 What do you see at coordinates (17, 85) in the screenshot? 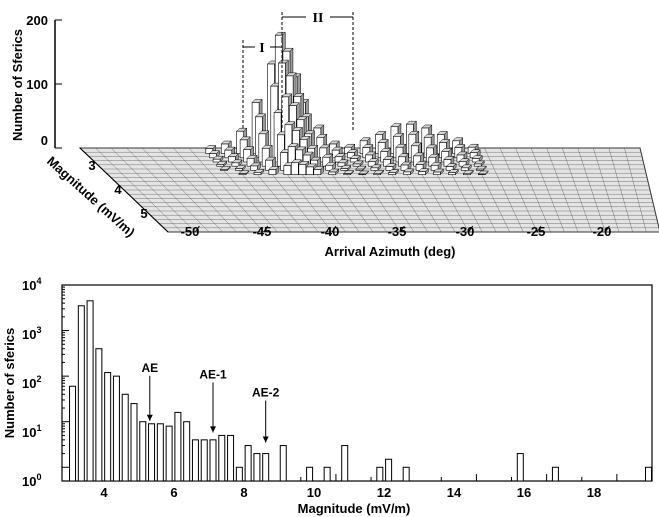
I see `z-axis-label: Number of Sferics` at bounding box center [17, 85].